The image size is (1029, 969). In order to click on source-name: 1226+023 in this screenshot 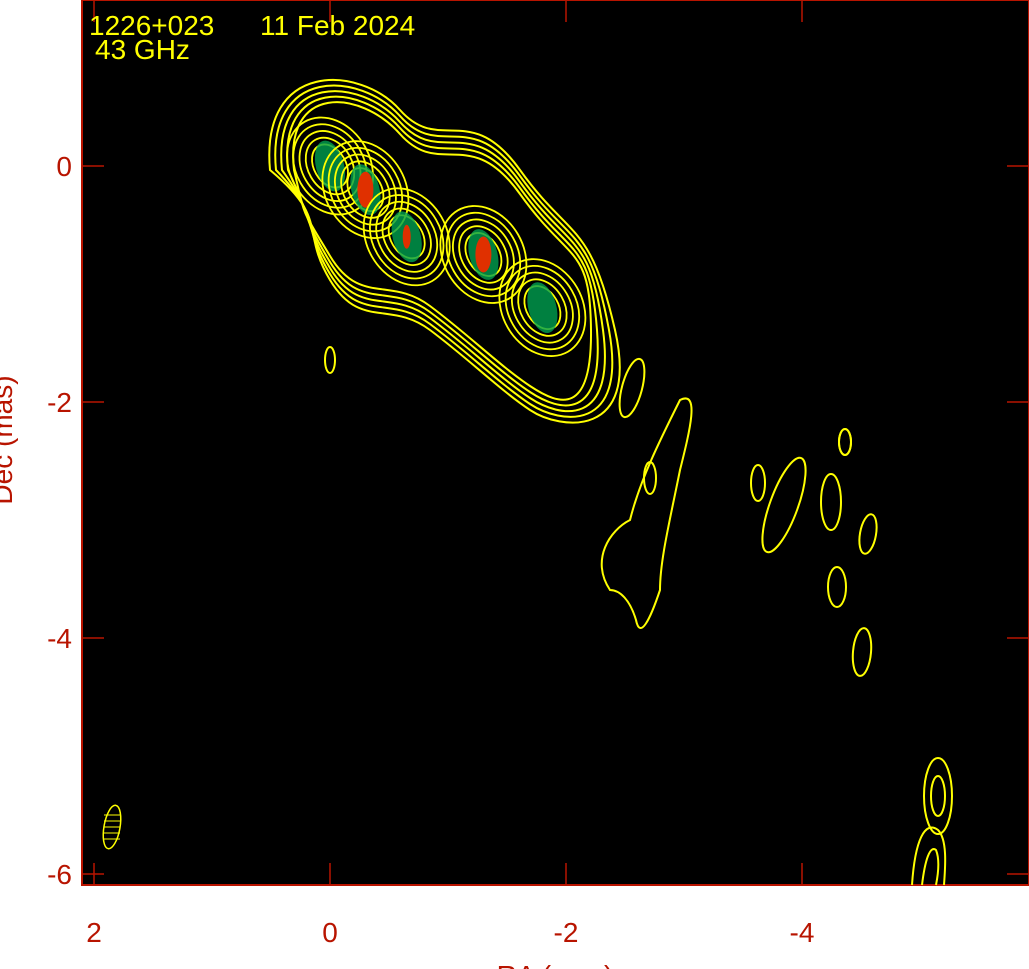, I will do `click(151, 25)`.